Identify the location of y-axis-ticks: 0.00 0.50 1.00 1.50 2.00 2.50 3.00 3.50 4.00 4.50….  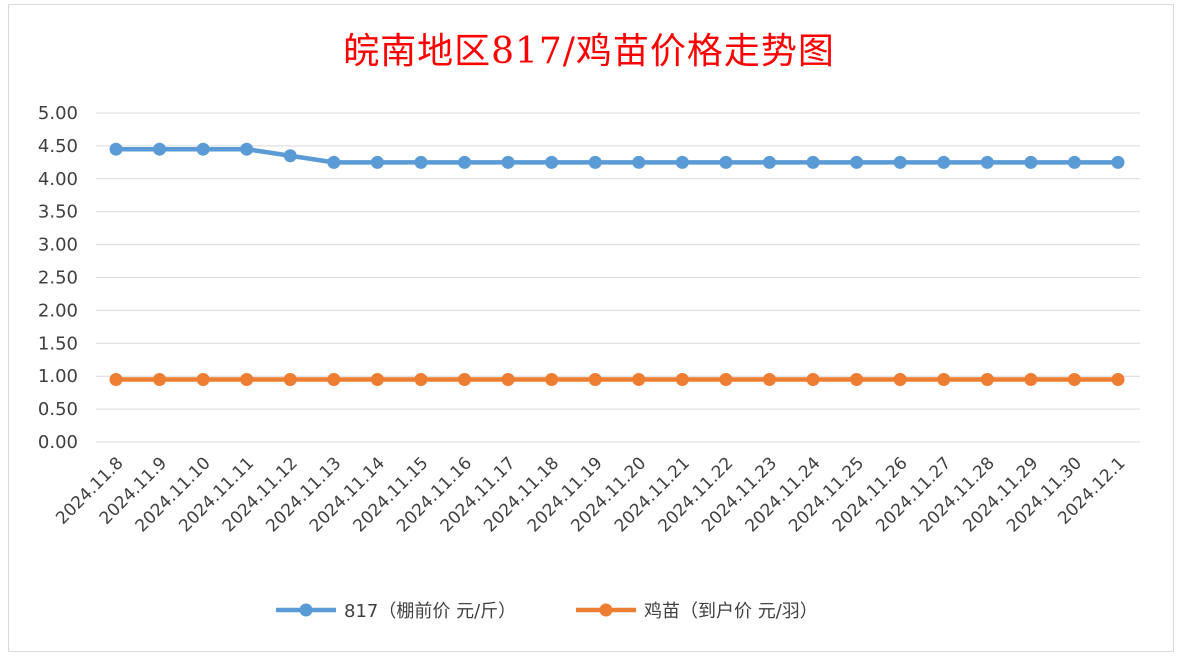
(58, 278).